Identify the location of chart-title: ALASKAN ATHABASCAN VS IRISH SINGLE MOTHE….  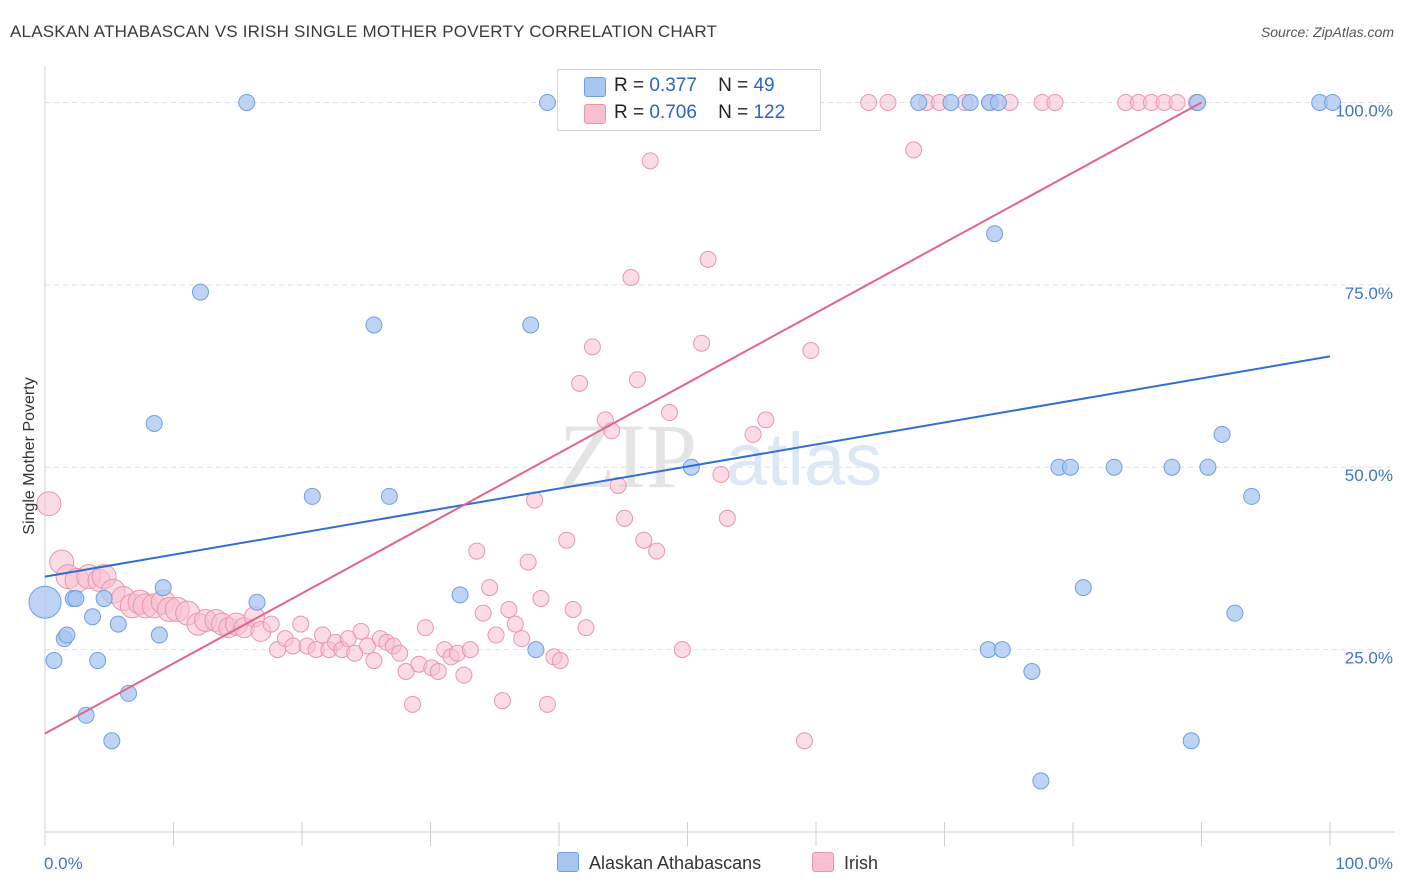
(364, 31).